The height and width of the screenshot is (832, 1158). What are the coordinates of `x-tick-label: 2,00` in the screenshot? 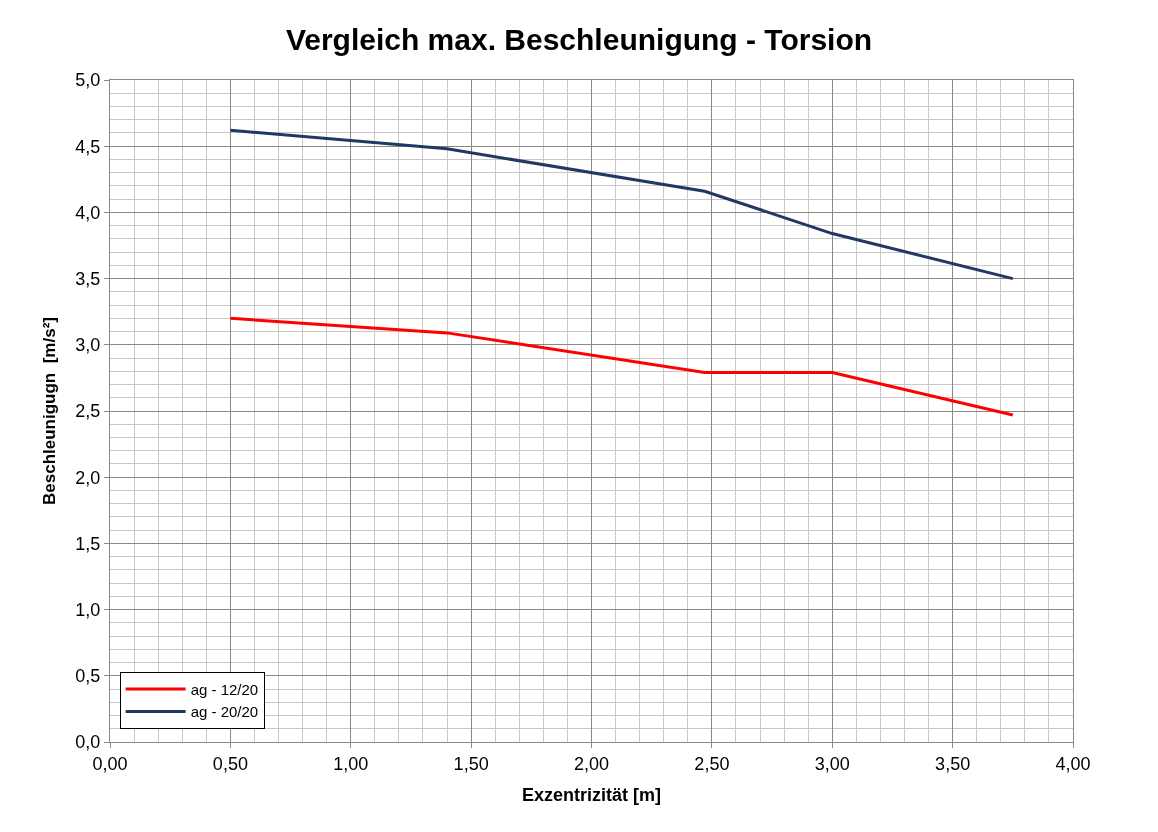 It's located at (591, 763).